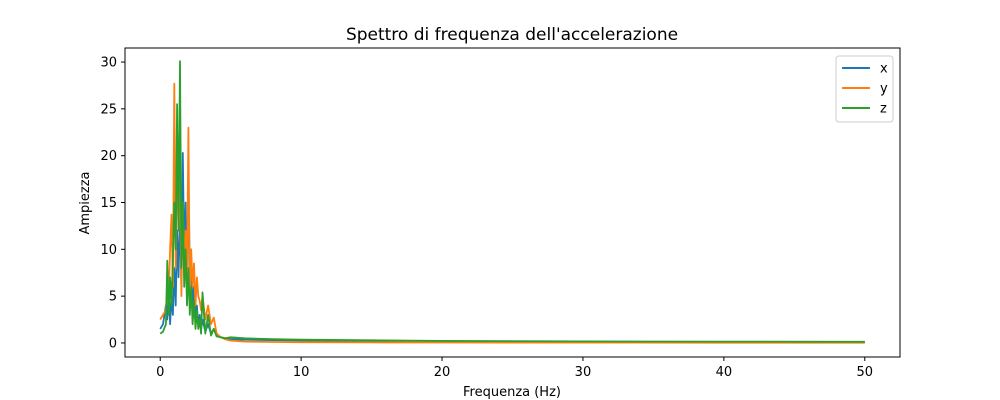 This screenshot has width=1000, height=400. What do you see at coordinates (884, 69) in the screenshot?
I see `legend-label-x: x` at bounding box center [884, 69].